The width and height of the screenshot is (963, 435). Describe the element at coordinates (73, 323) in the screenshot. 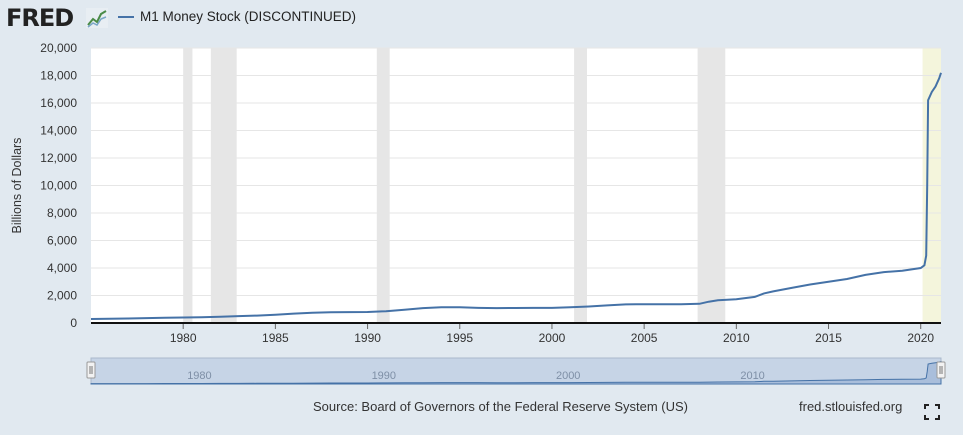

I see `y-tick-label: 0` at that location.